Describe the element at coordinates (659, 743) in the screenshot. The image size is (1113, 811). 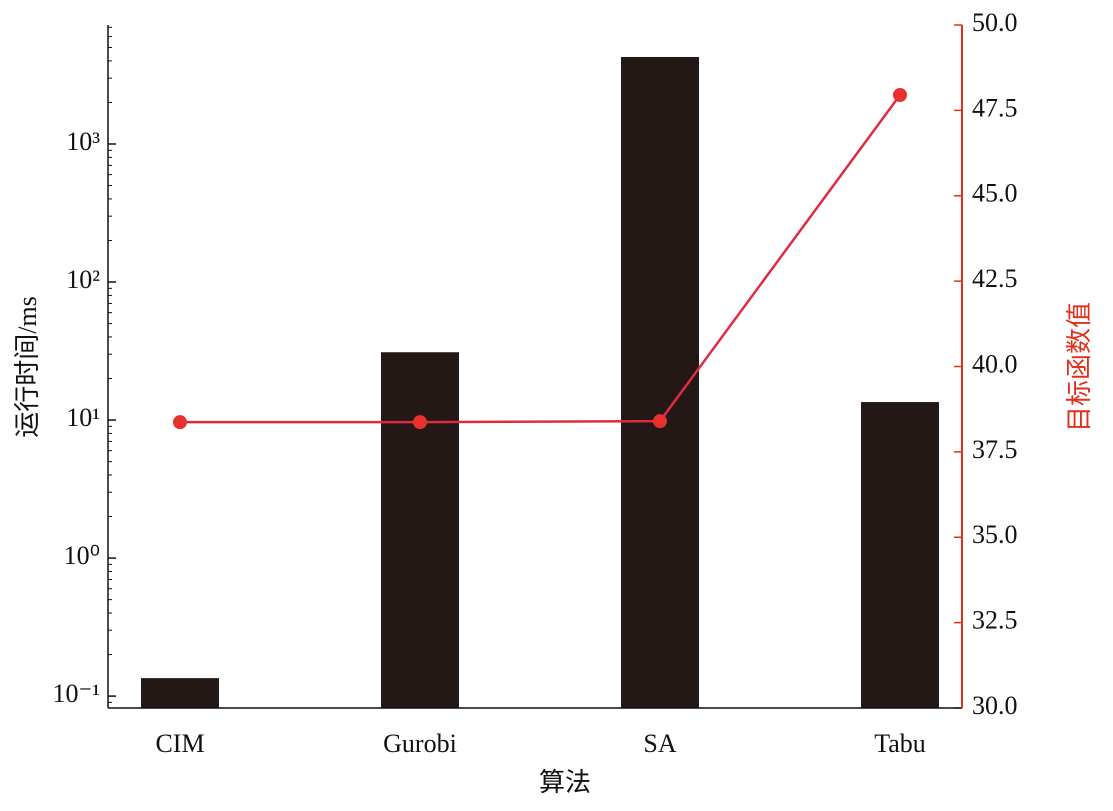
I see `x-tick-label: SA` at that location.